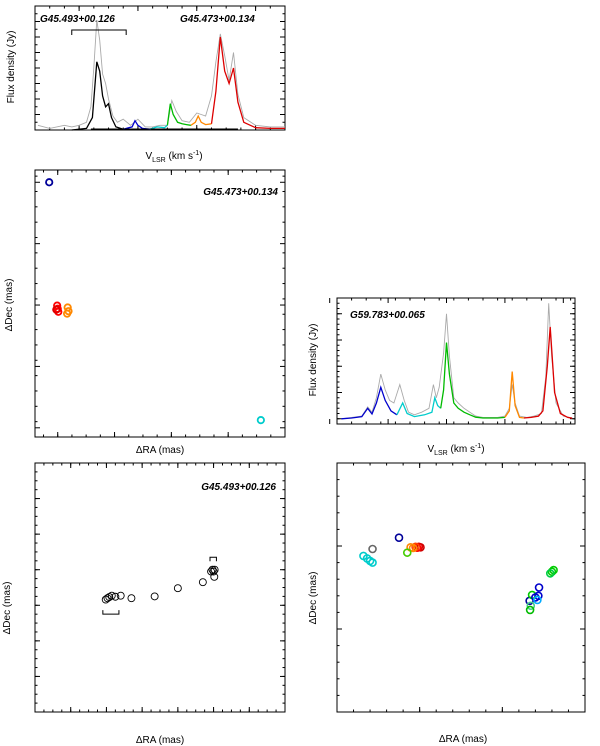  I want to click on p4-xlabel: ΔRA (mas), so click(160, 740).